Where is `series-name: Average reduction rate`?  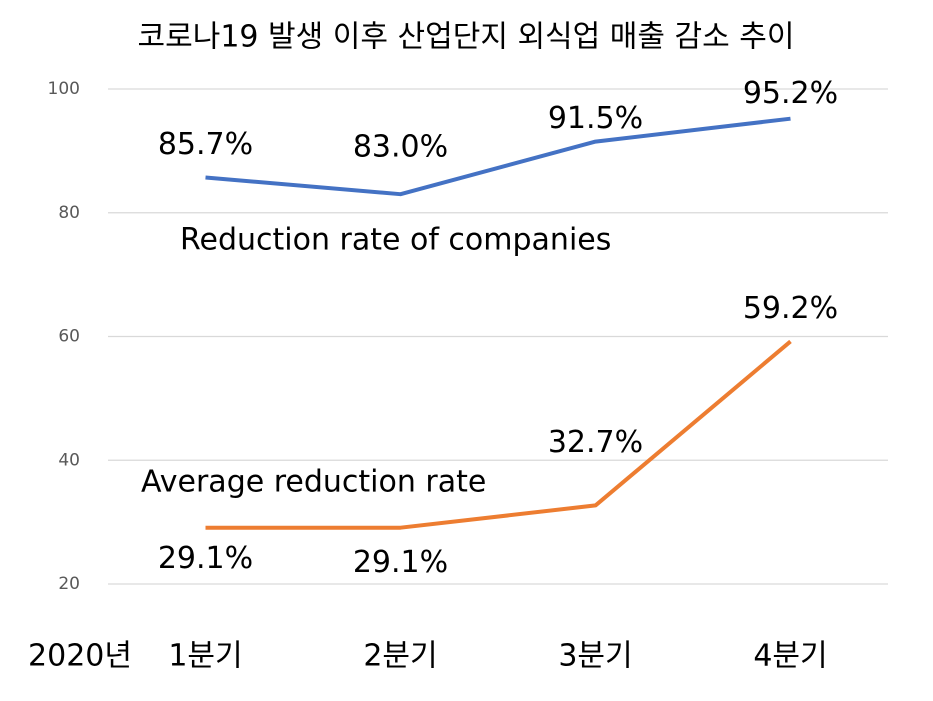
series-name: Average reduction rate is located at coordinates (313, 482).